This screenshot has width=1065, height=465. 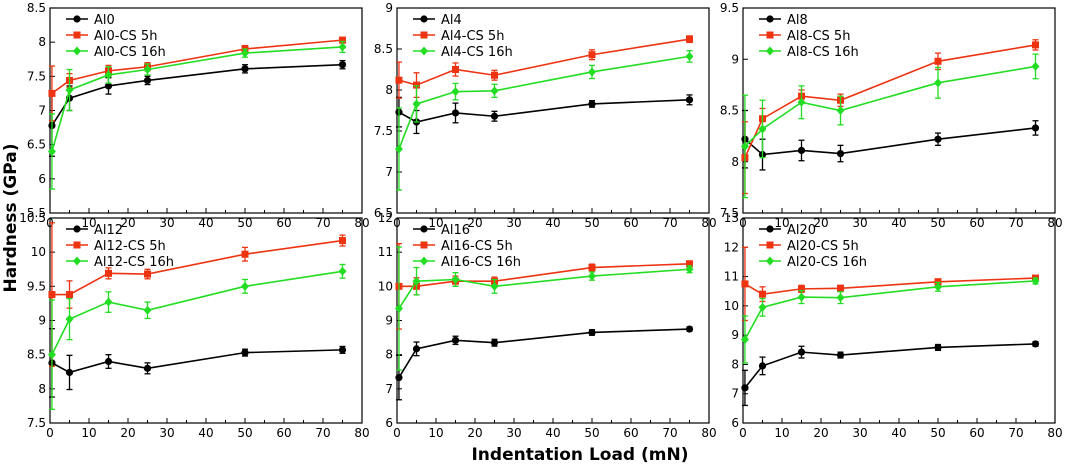 What do you see at coordinates (477, 52) in the screenshot?
I see `legend-label: Al4-CS 16h` at bounding box center [477, 52].